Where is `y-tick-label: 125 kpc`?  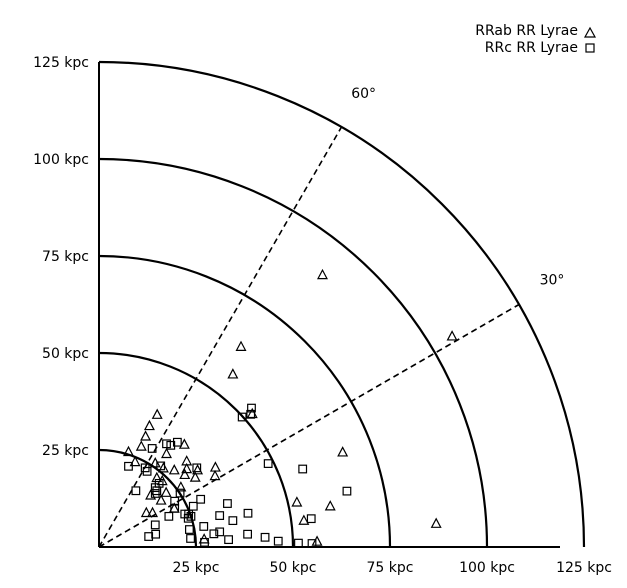 y-tick-label: 125 kpc is located at coordinates (61, 63).